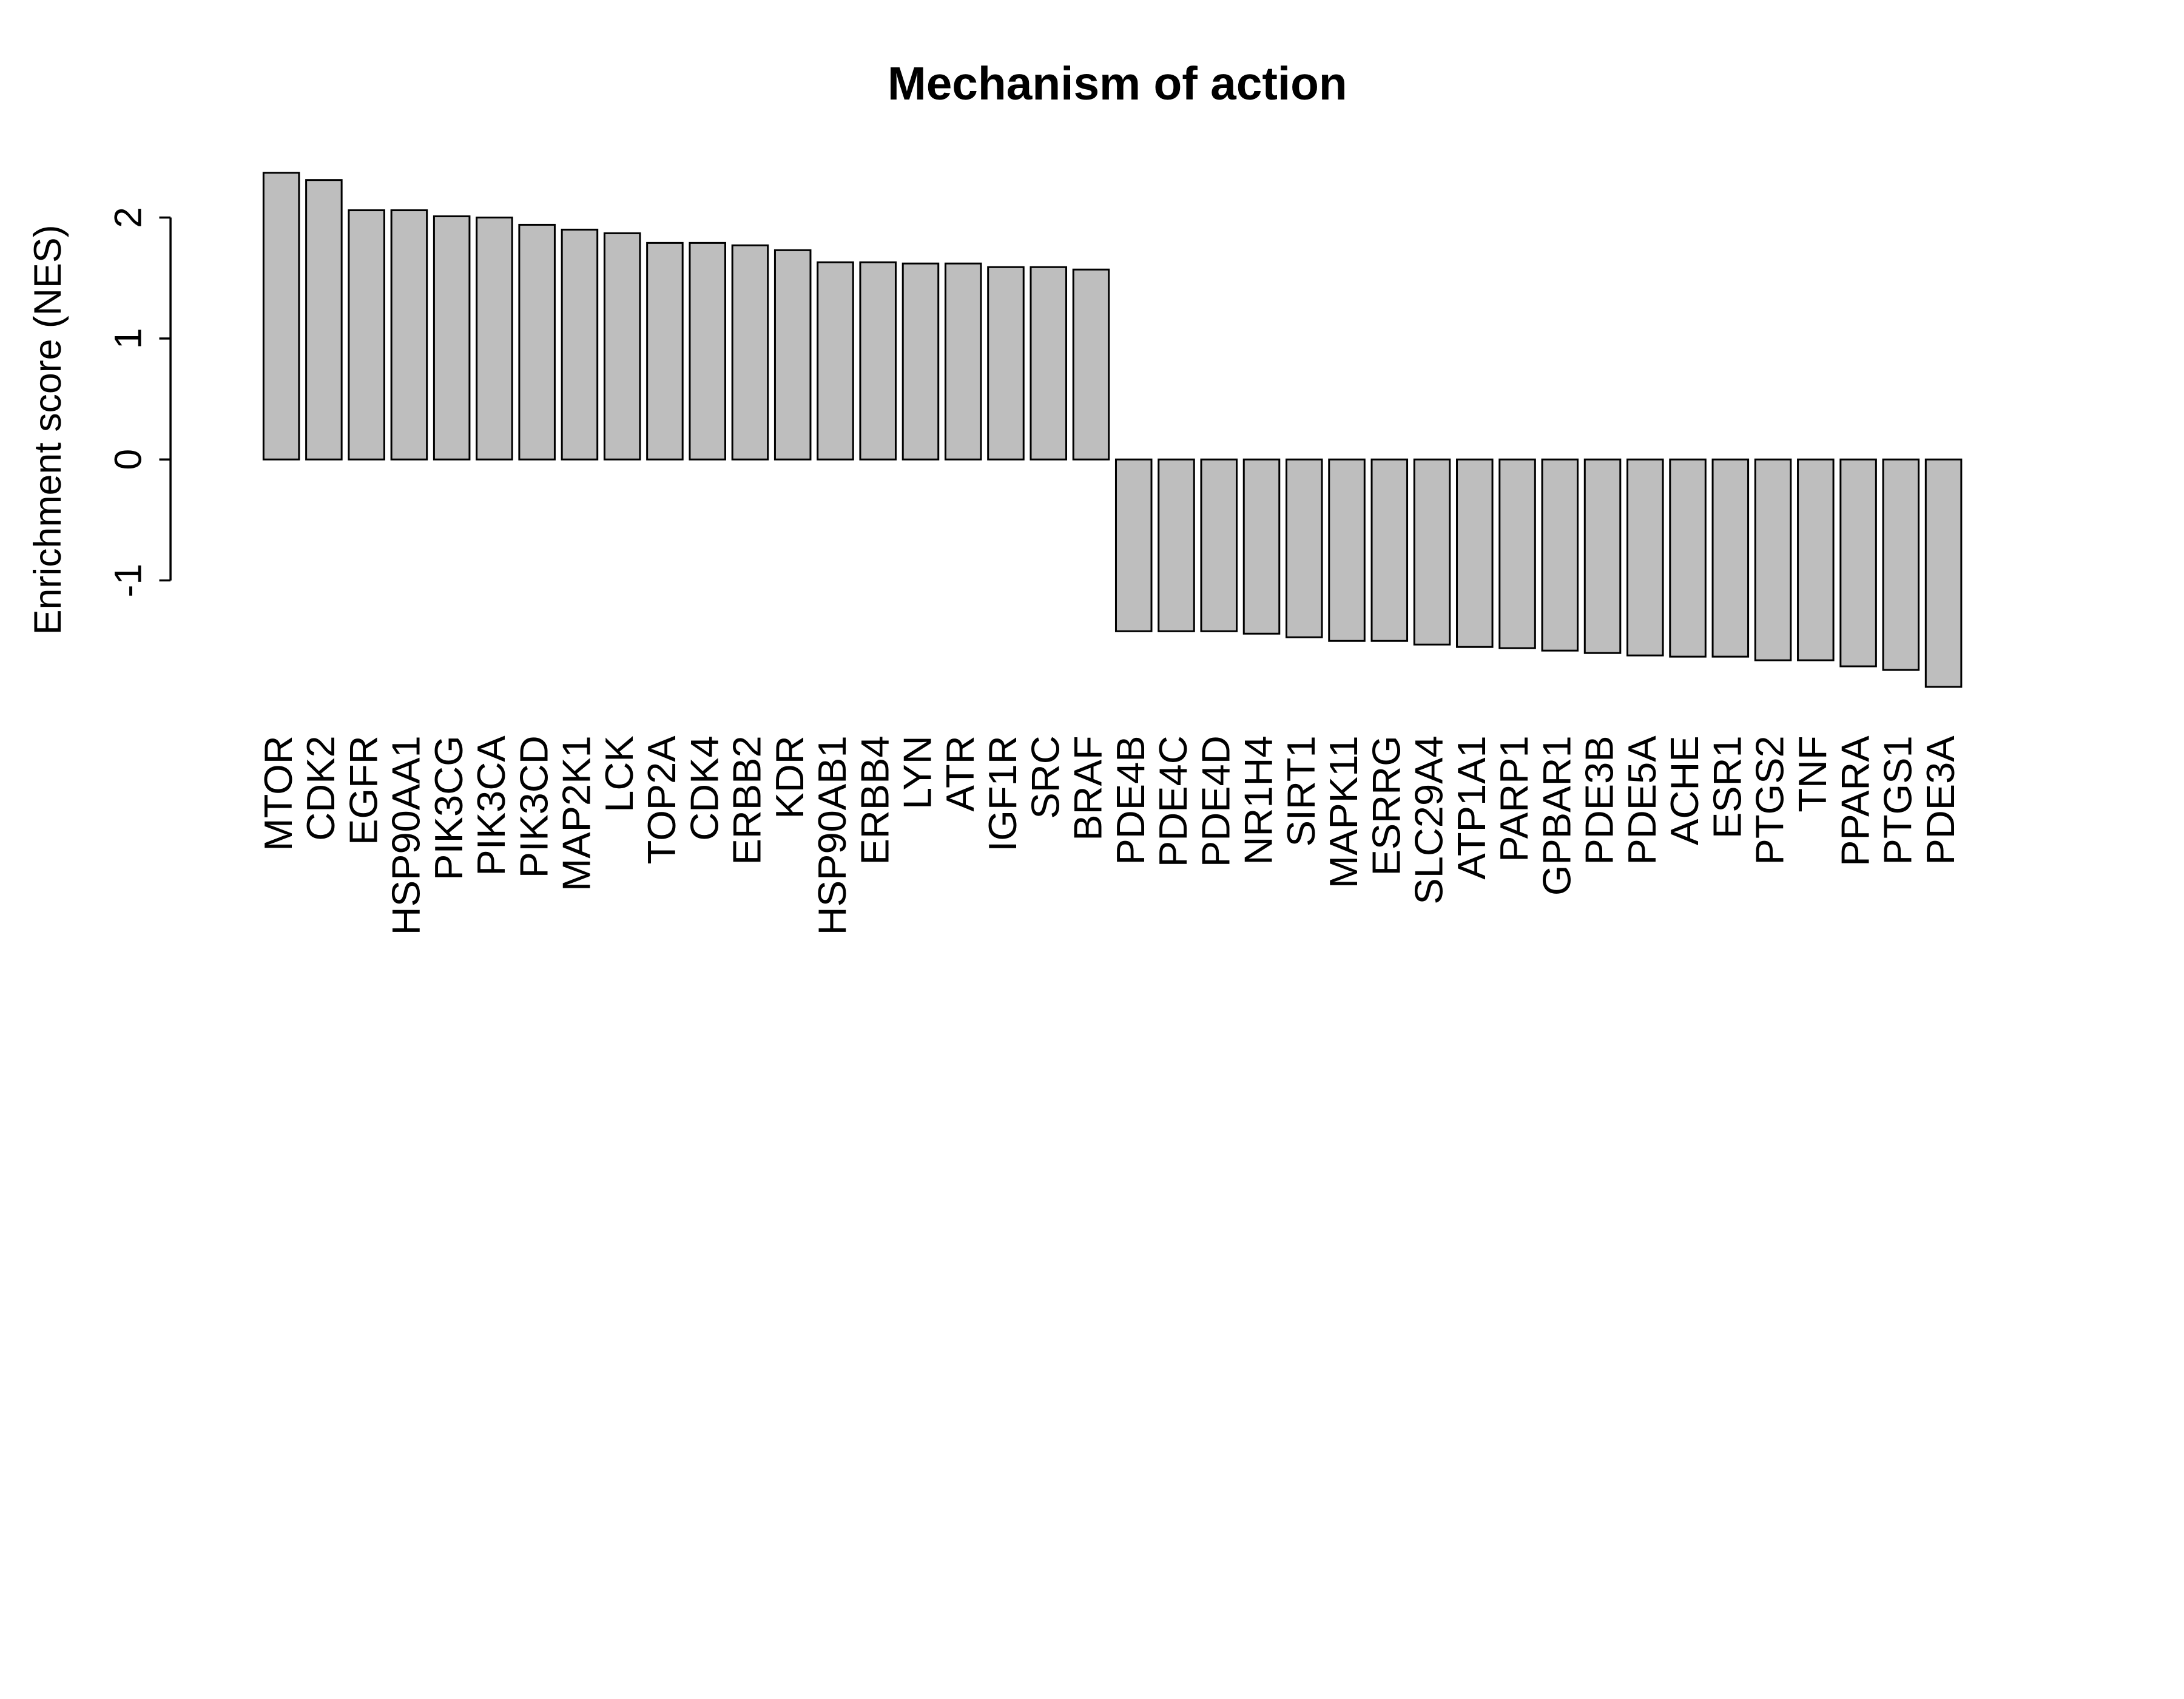 The height and width of the screenshot is (1699, 2184). What do you see at coordinates (917, 772) in the screenshot?
I see `x-tick-label: LYN` at bounding box center [917, 772].